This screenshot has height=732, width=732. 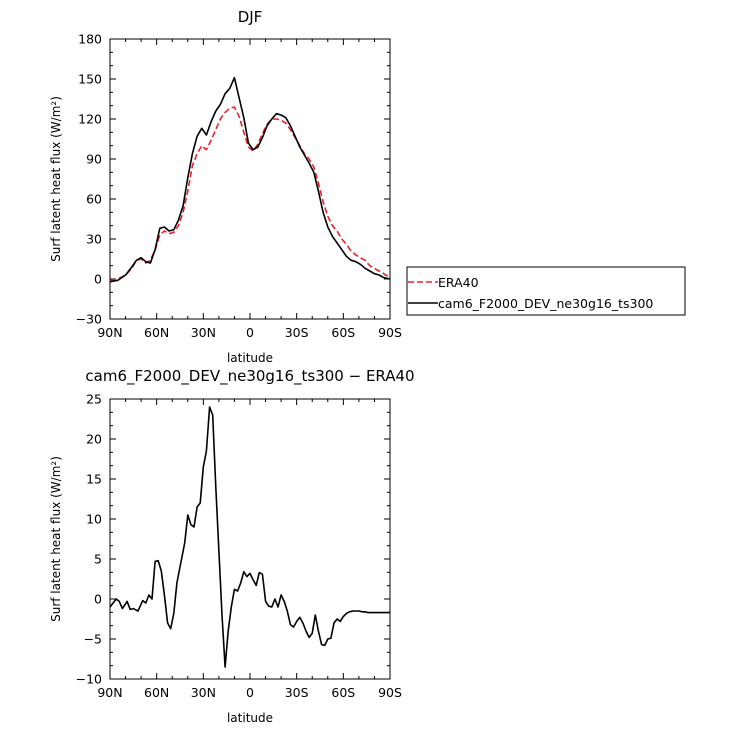 I want to click on bottom-series-group, so click(x=249, y=537).